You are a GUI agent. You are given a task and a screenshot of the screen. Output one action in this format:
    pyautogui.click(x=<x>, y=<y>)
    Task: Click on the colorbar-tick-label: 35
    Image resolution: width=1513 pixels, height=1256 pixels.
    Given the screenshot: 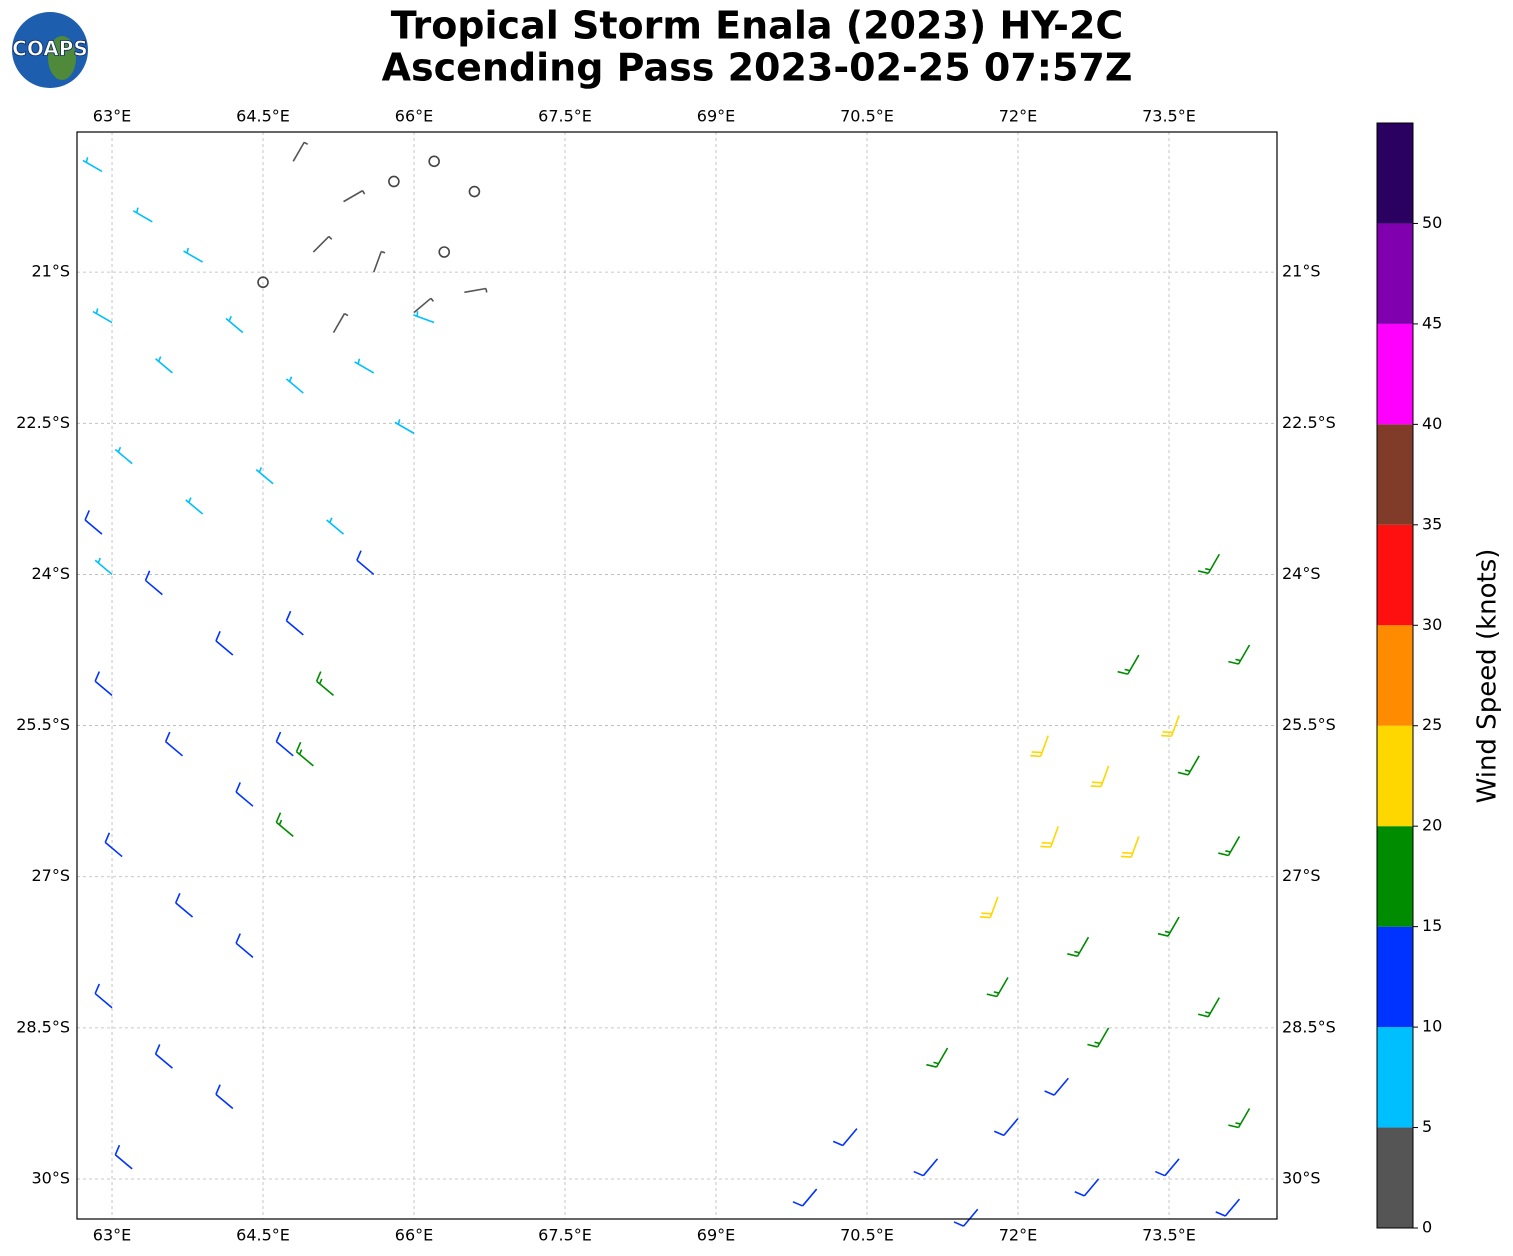 What is the action you would take?
    pyautogui.click(x=1432, y=523)
    